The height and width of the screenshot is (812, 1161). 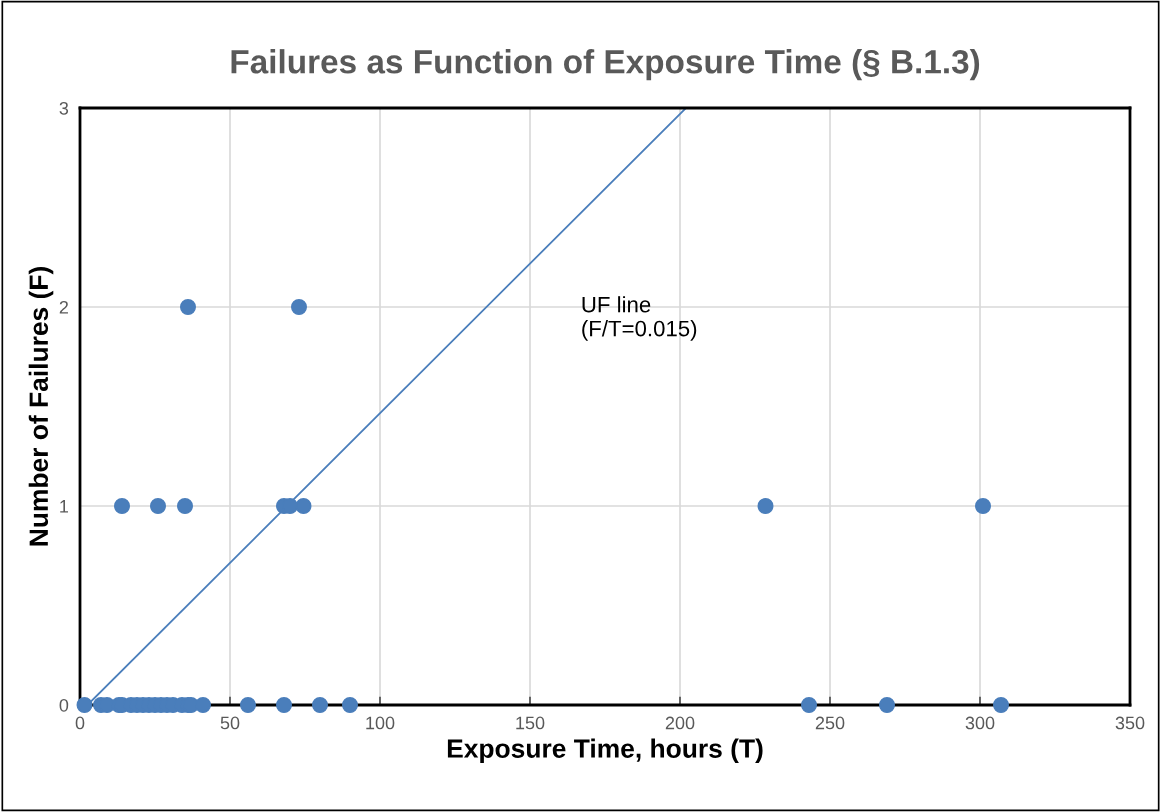 I want to click on y-tick-label: 1, so click(x=64, y=506).